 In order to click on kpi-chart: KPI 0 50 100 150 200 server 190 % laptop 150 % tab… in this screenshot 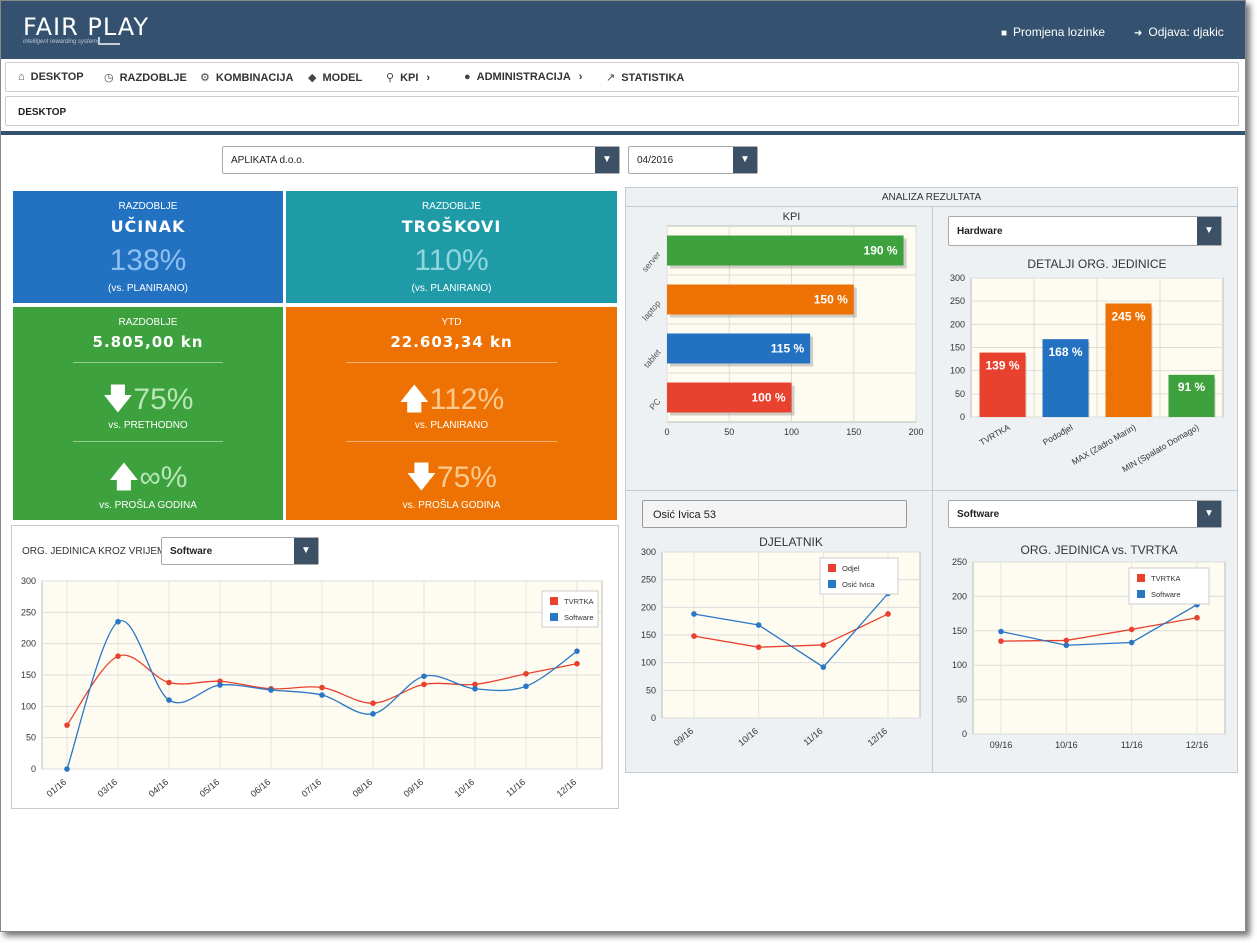, I will do `click(782, 324)`.